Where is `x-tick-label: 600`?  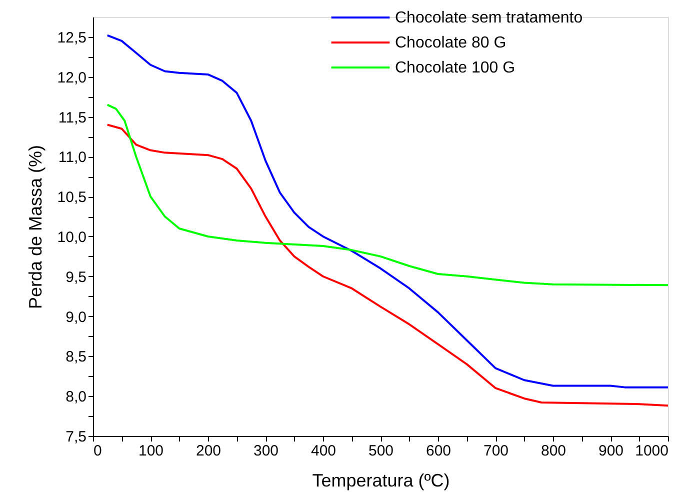
x-tick-label: 600 is located at coordinates (439, 451).